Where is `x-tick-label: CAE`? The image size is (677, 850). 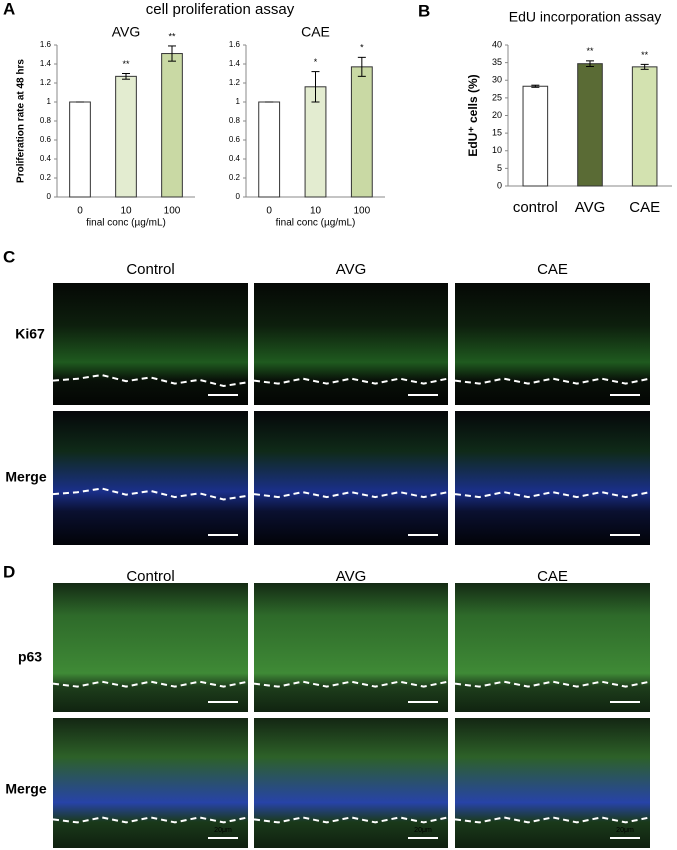
x-tick-label: CAE is located at coordinates (644, 207).